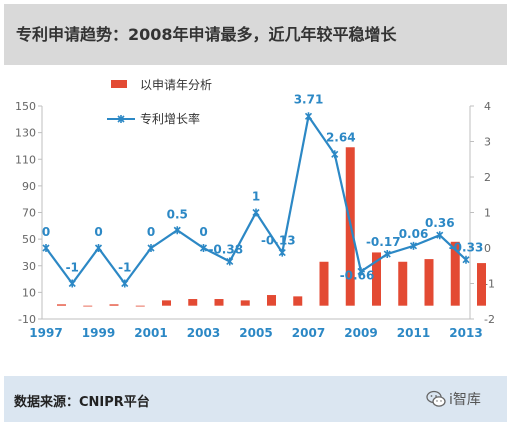  What do you see at coordinates (414, 234) in the screenshot?
I see `line-data-label: 0.06` at bounding box center [414, 234].